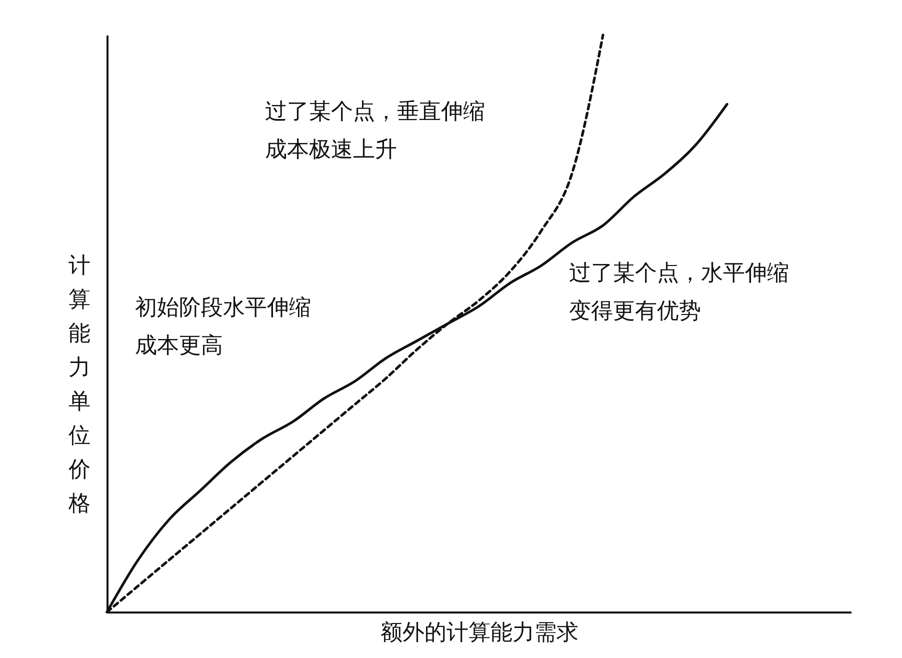 The height and width of the screenshot is (658, 902). I want to click on annotation: 过了某个点，垂直伸缩成本极速上升, so click(375, 130).